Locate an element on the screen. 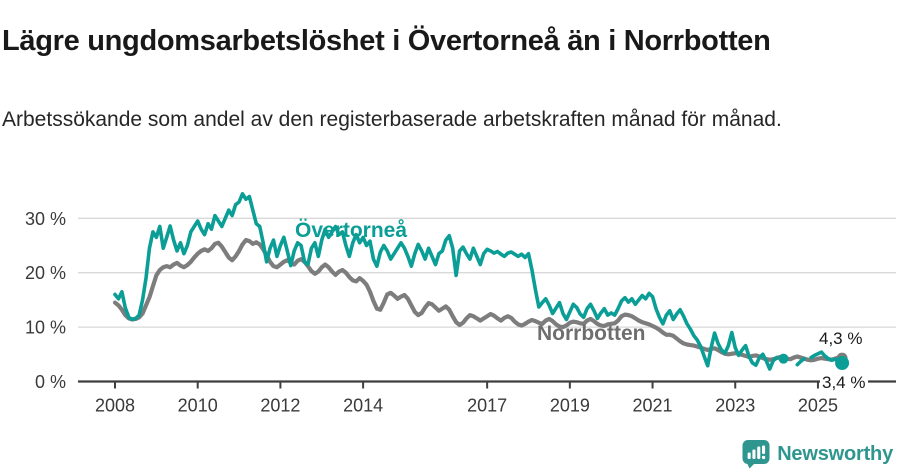 Image resolution: width=900 pixels, height=474 pixels. x-axis-tick-label: 2021 is located at coordinates (653, 406).